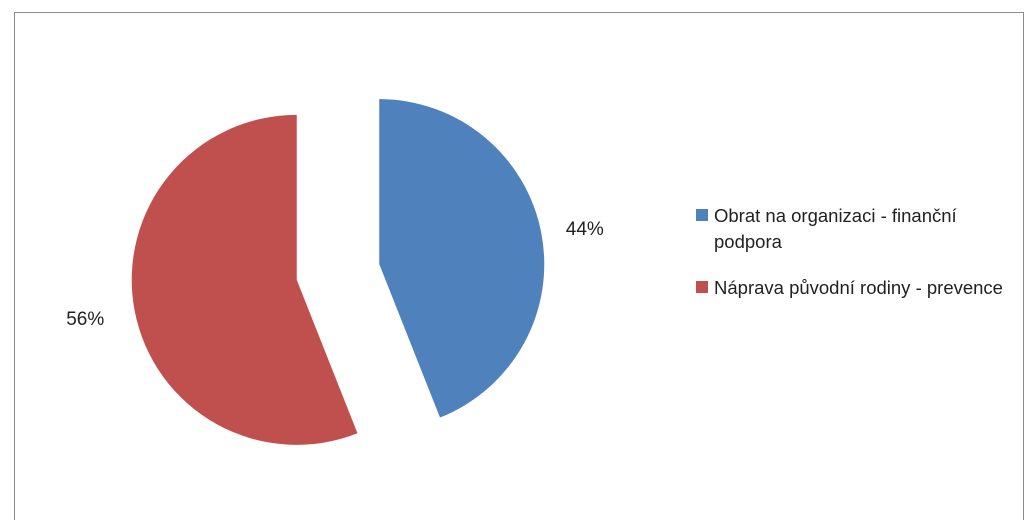 This screenshot has height=524, width=1032. Describe the element at coordinates (835, 228) in the screenshot. I see `legend-label-0: Obrat na organizaci - finanční podpora` at that location.